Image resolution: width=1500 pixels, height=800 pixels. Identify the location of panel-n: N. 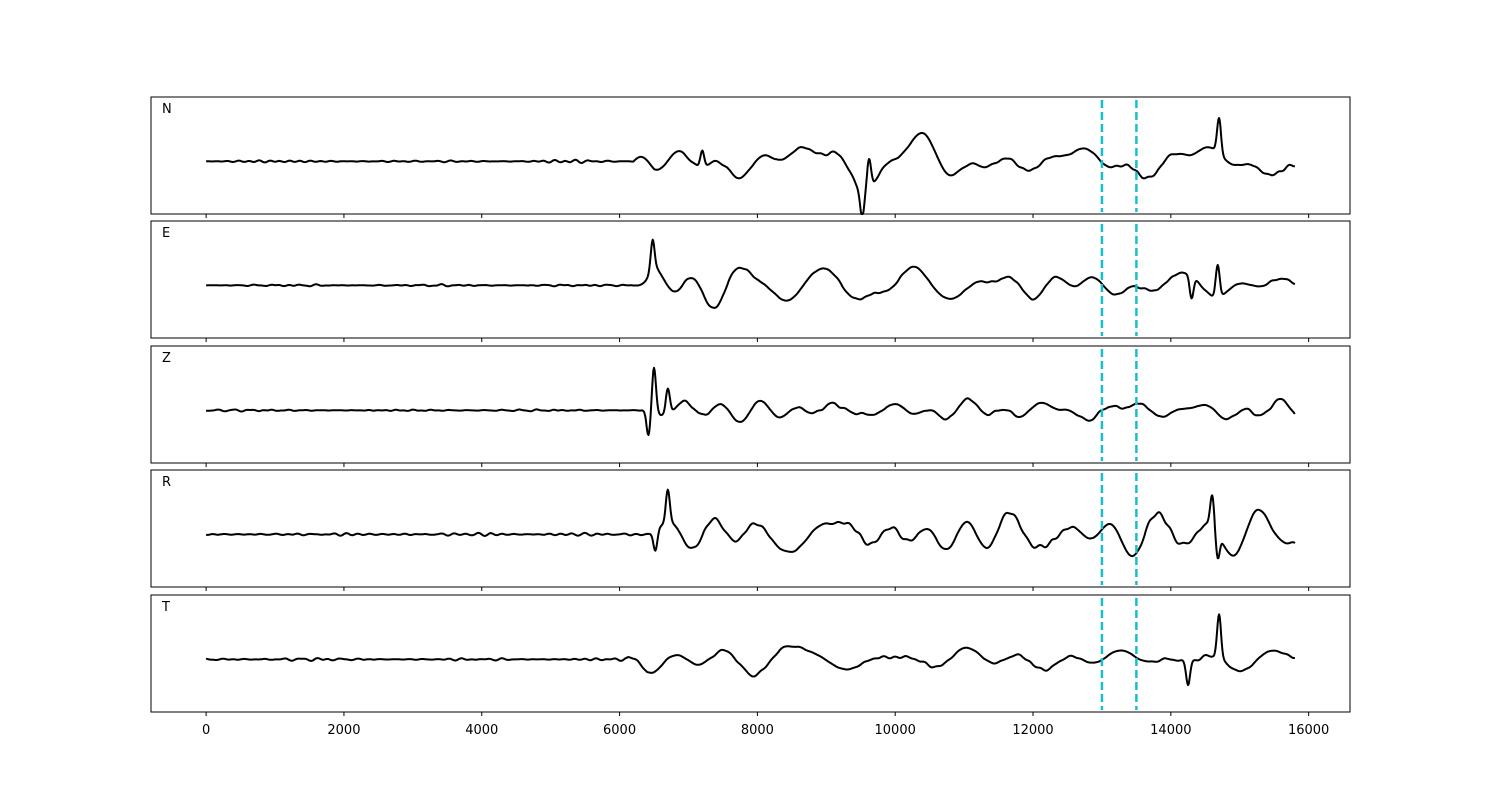
(750, 157).